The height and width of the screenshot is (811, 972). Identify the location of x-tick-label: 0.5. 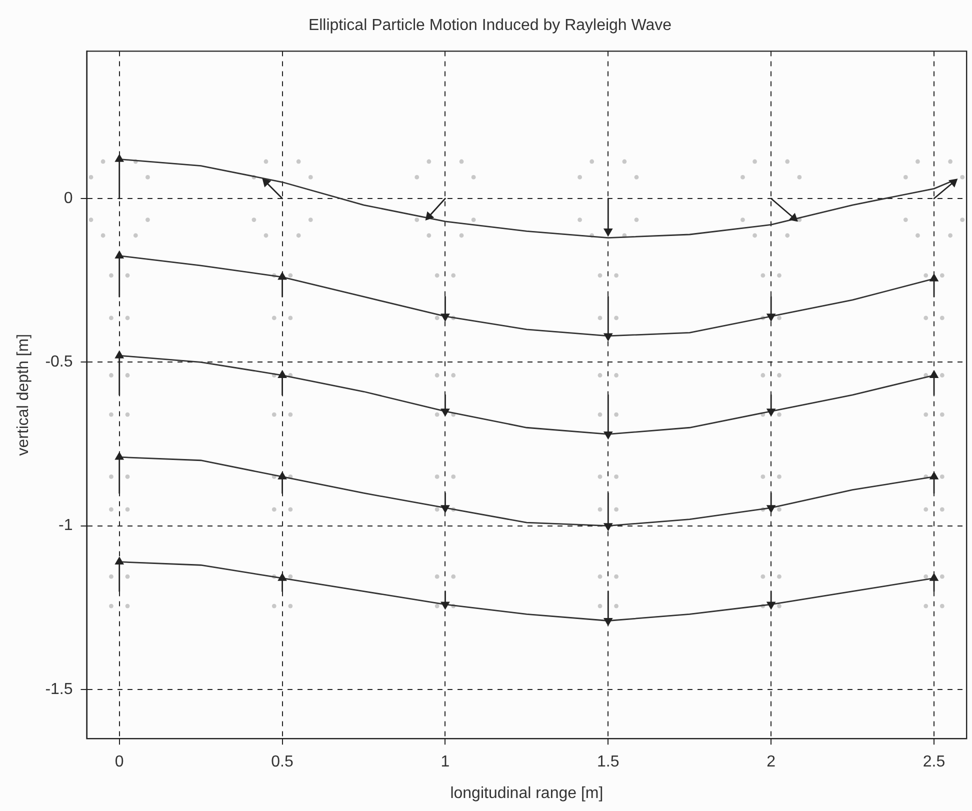
(282, 762).